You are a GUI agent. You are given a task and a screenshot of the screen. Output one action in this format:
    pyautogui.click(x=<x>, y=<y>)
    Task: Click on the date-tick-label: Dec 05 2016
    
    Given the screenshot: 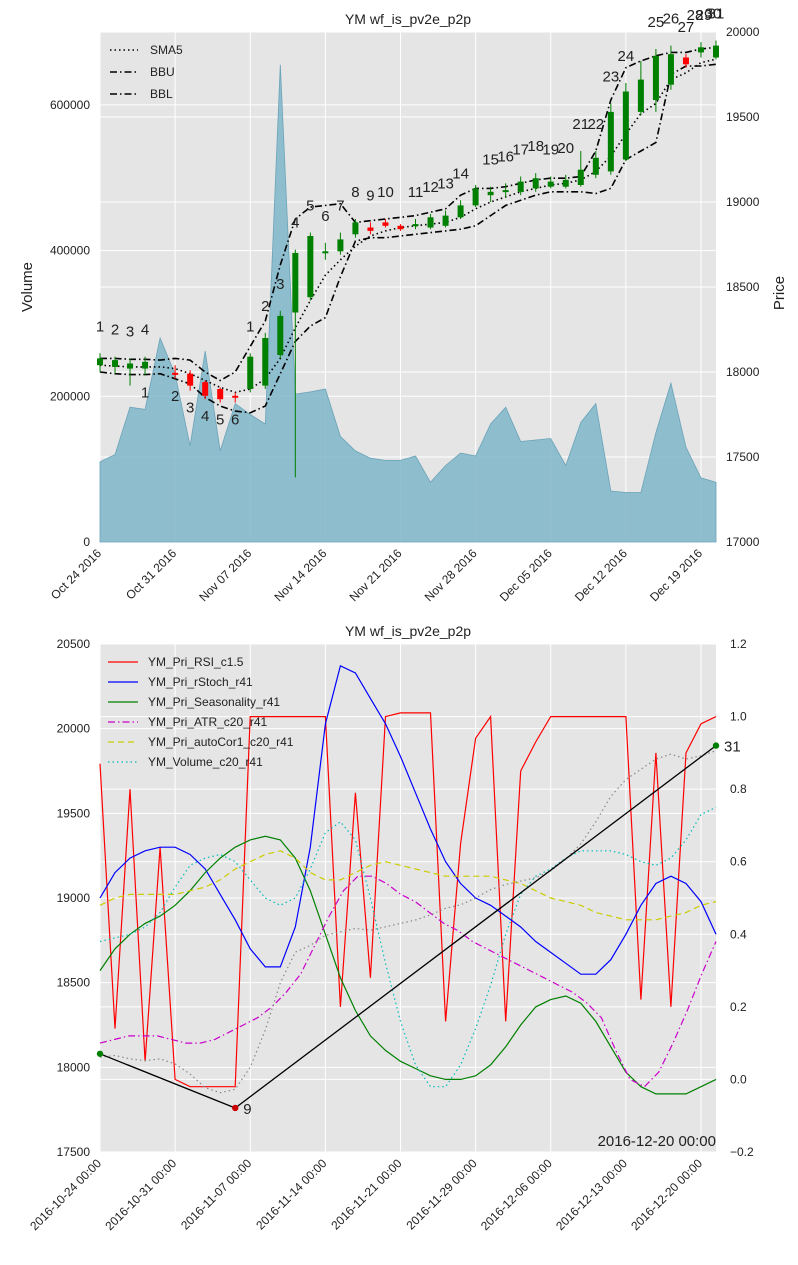 What is the action you would take?
    pyautogui.click(x=526, y=575)
    